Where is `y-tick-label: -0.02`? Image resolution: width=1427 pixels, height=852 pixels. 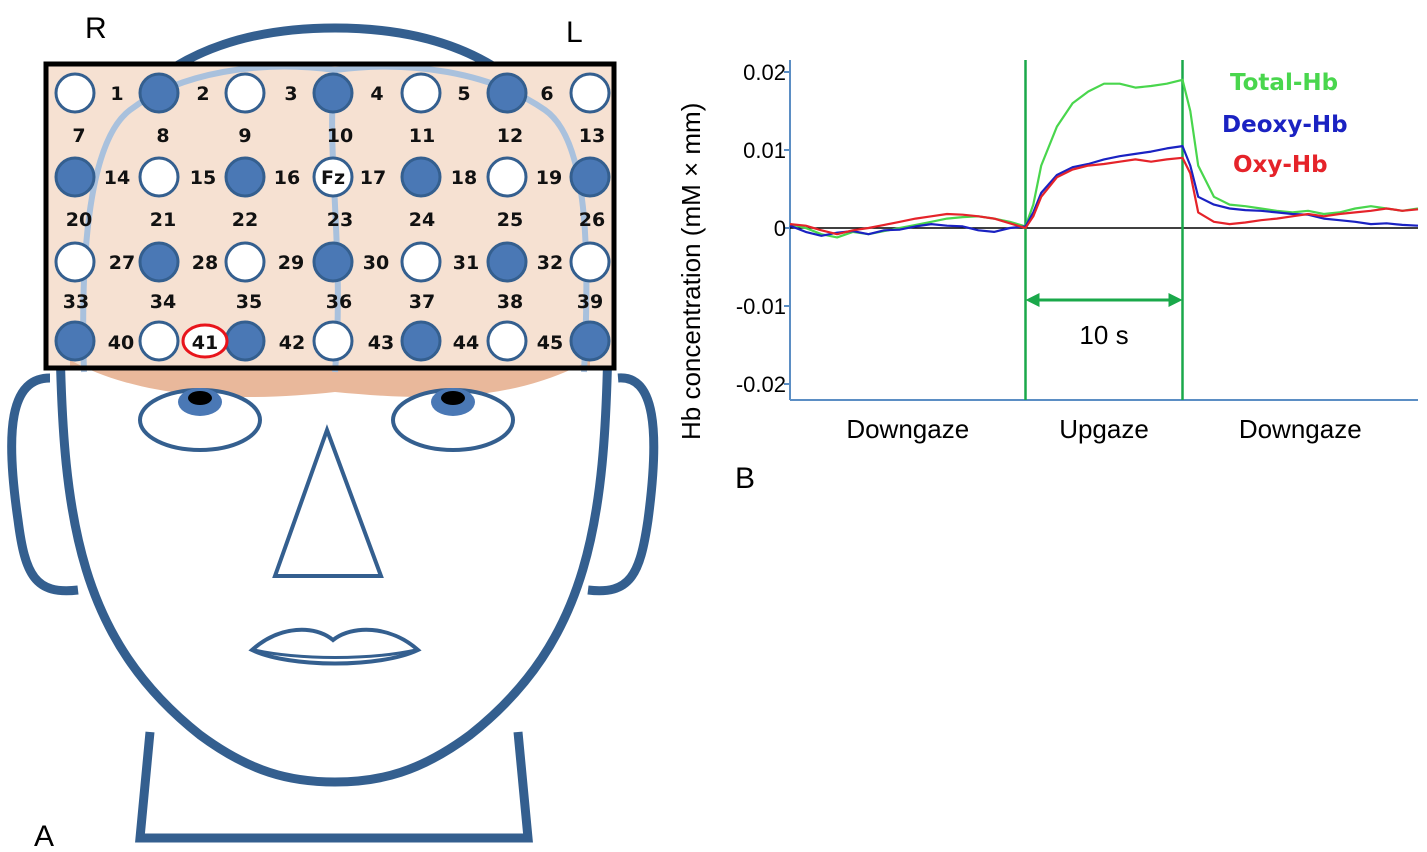 y-tick-label: -0.02 is located at coordinates (761, 384).